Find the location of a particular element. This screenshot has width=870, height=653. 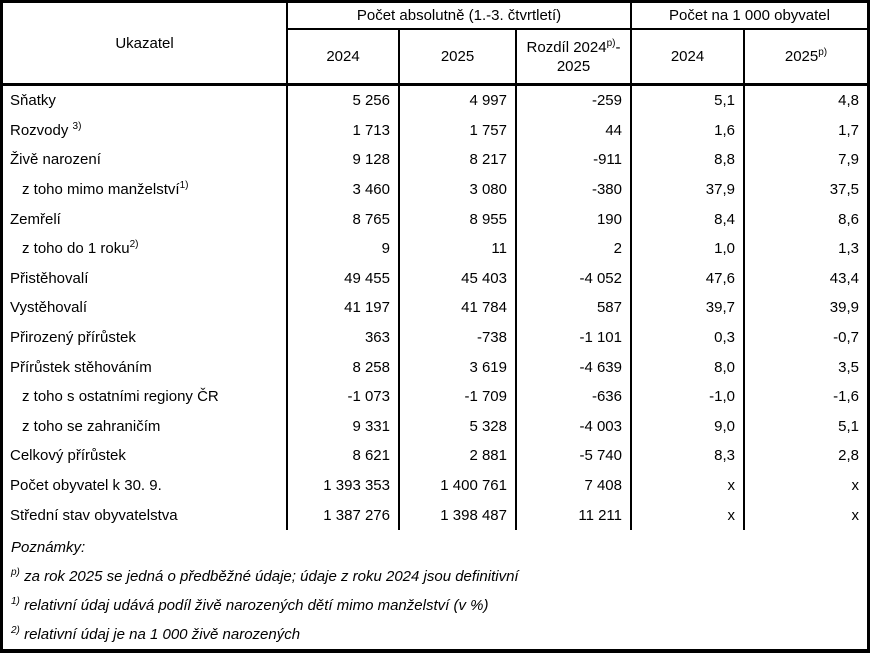

cell-absolute-2025: -1 709 is located at coordinates (458, 396).